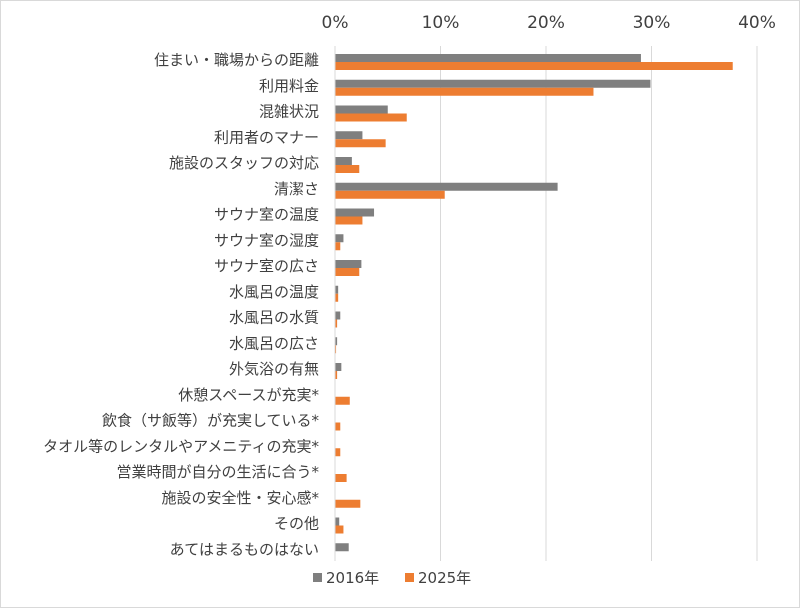 Image resolution: width=800 pixels, height=608 pixels. What do you see at coordinates (289, 112) in the screenshot?
I see `category-label: 混雑状況` at bounding box center [289, 112].